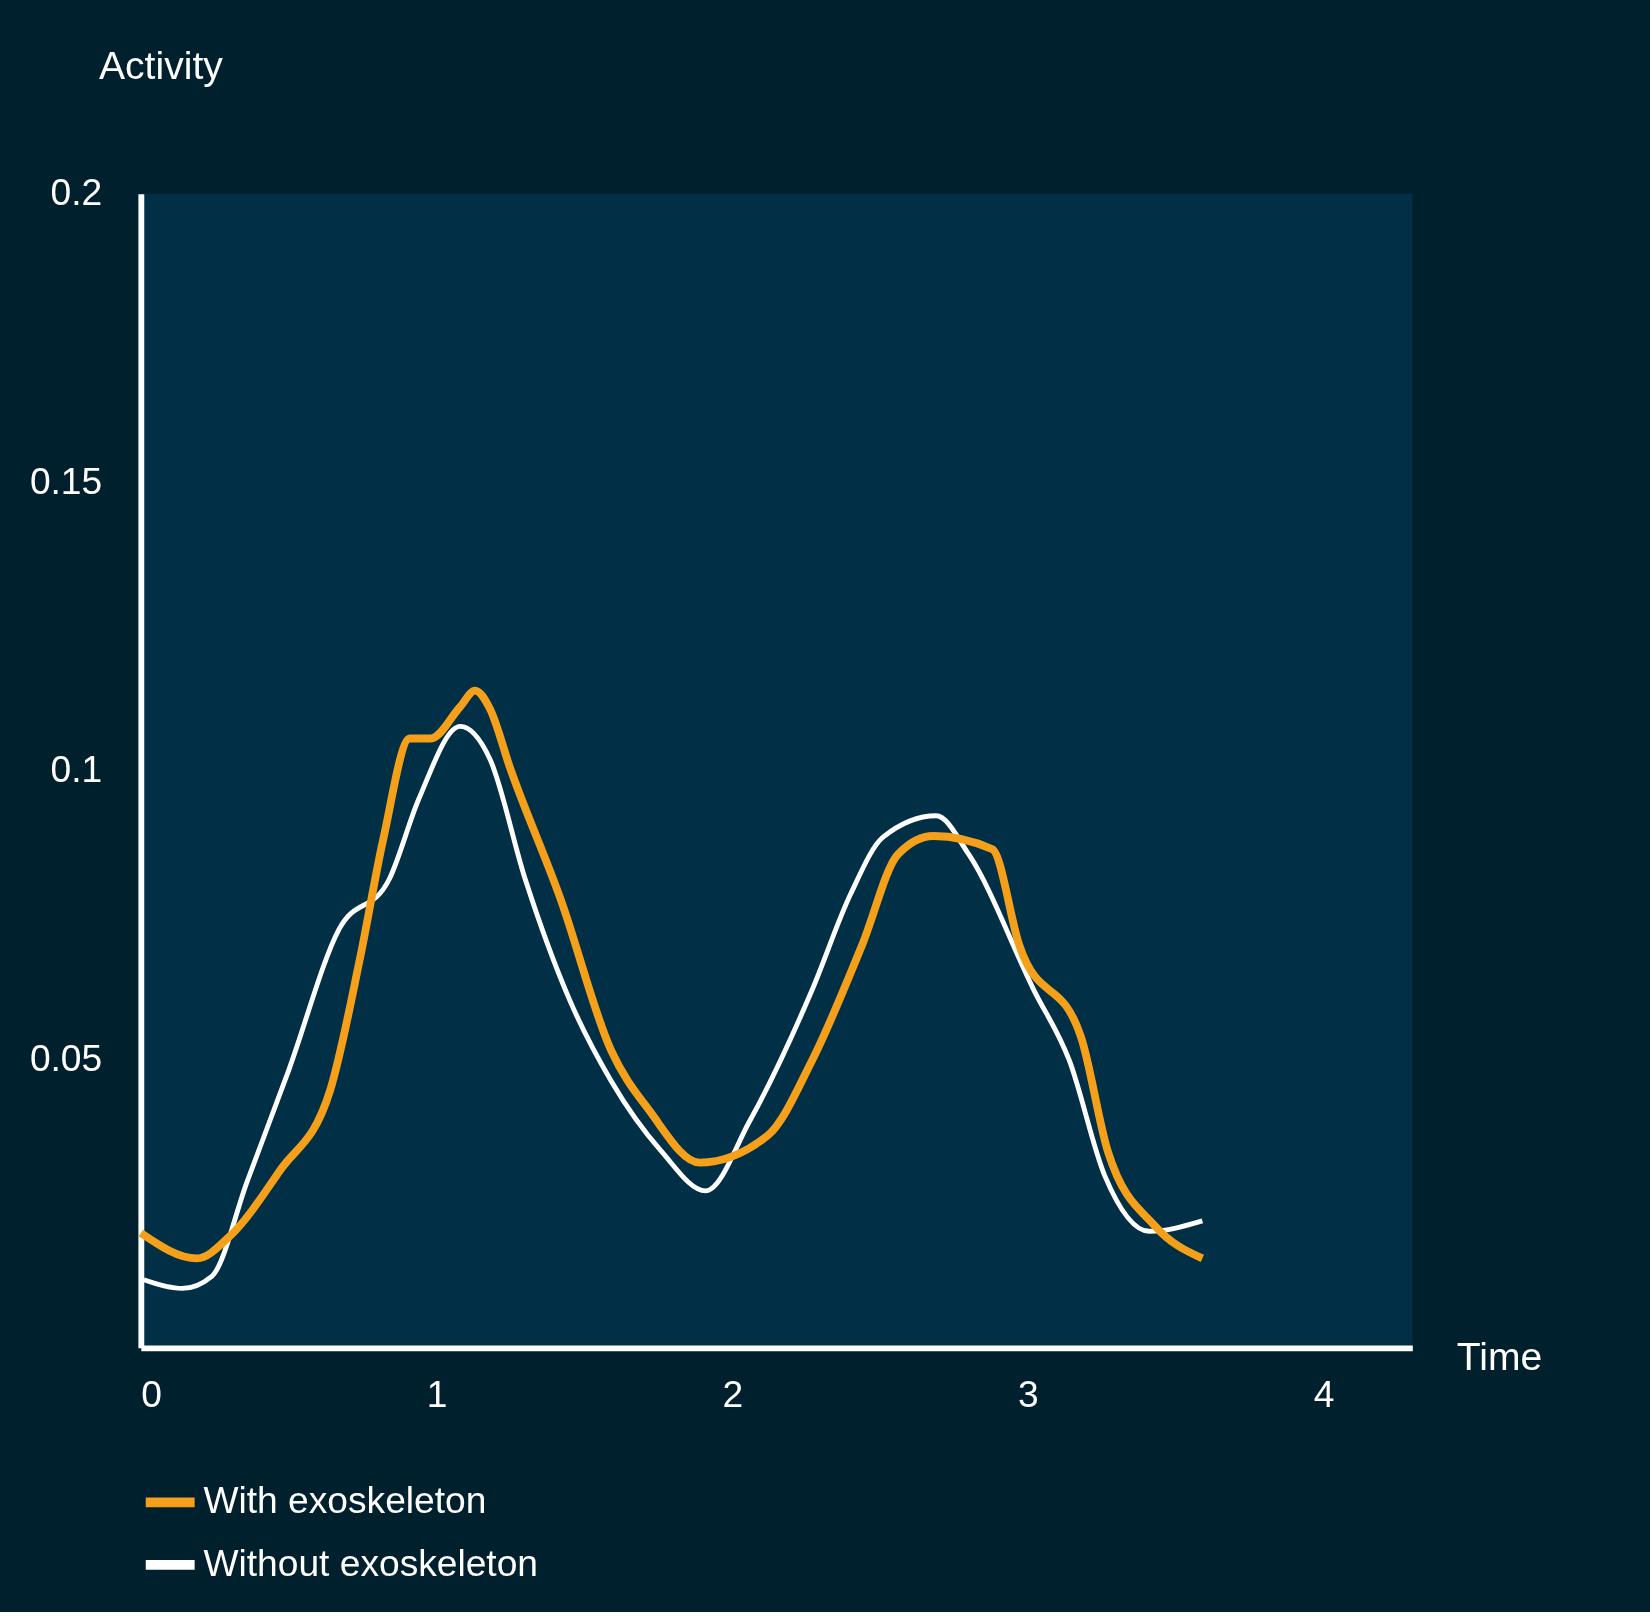 This screenshot has height=1619, width=1650. What do you see at coordinates (76, 769) in the screenshot?
I see `y-tick-label: 0.1` at bounding box center [76, 769].